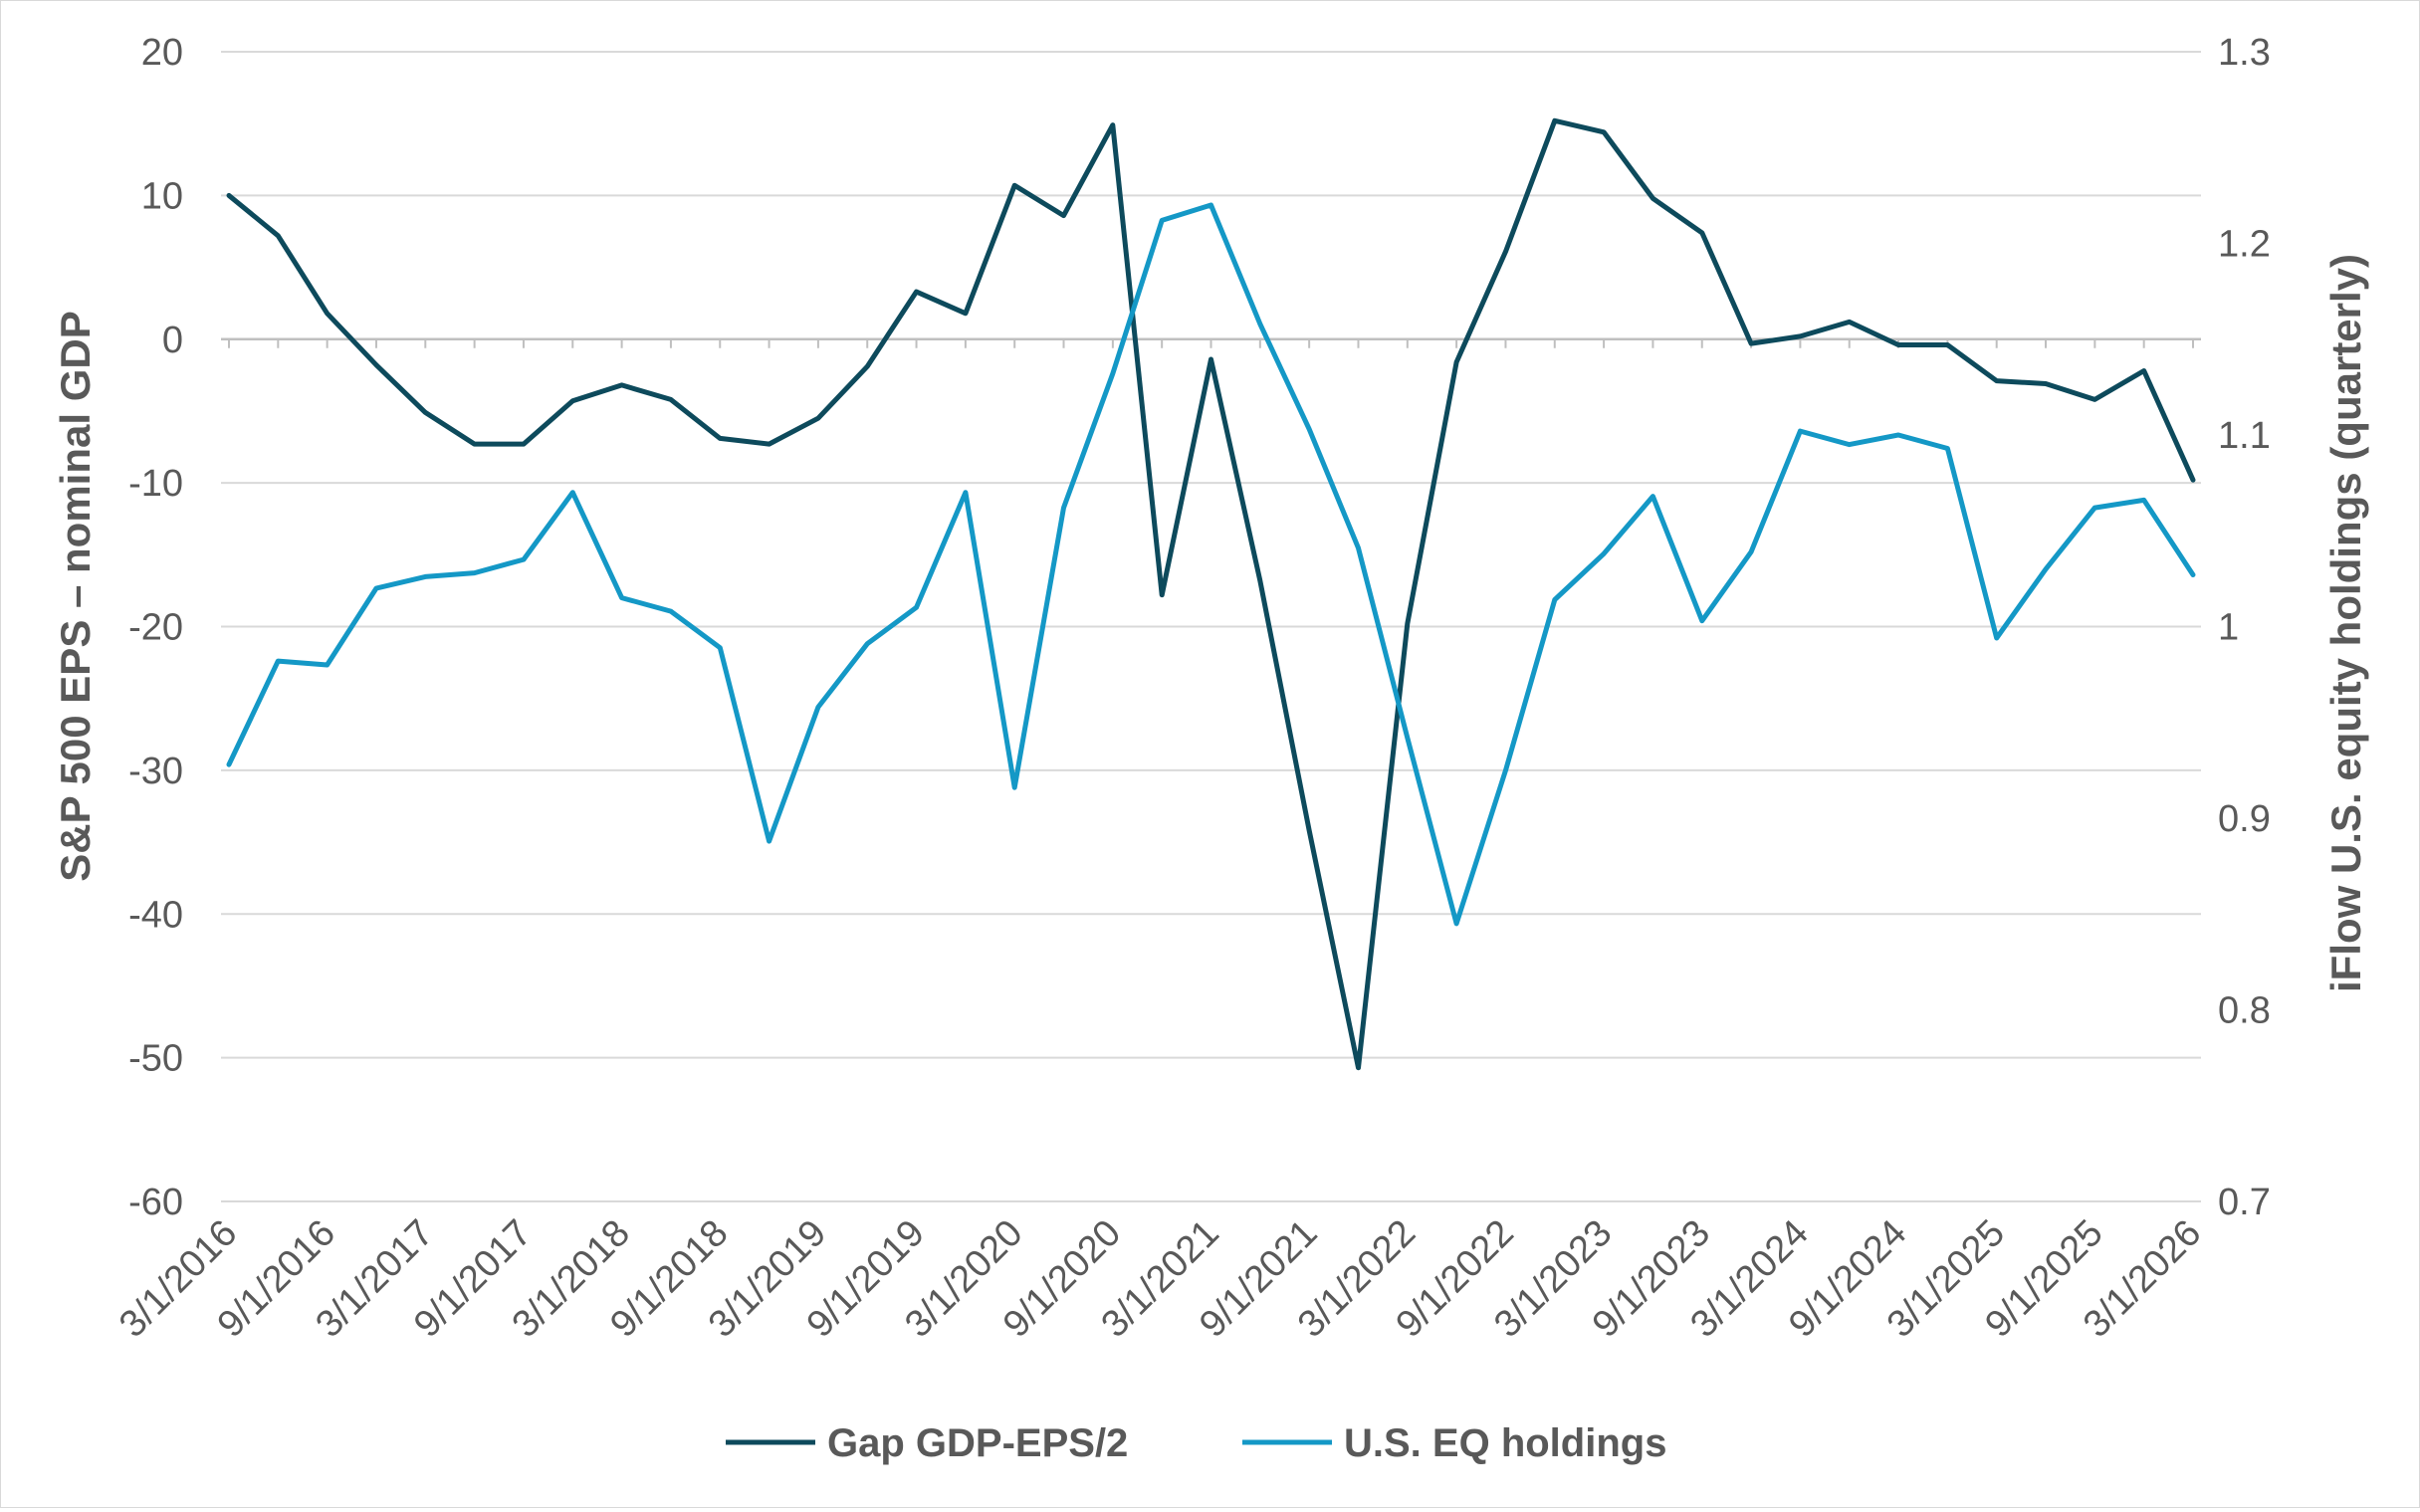 The height and width of the screenshot is (1512, 2420). I want to click on y-left-tick-label: -50, so click(155, 1059).